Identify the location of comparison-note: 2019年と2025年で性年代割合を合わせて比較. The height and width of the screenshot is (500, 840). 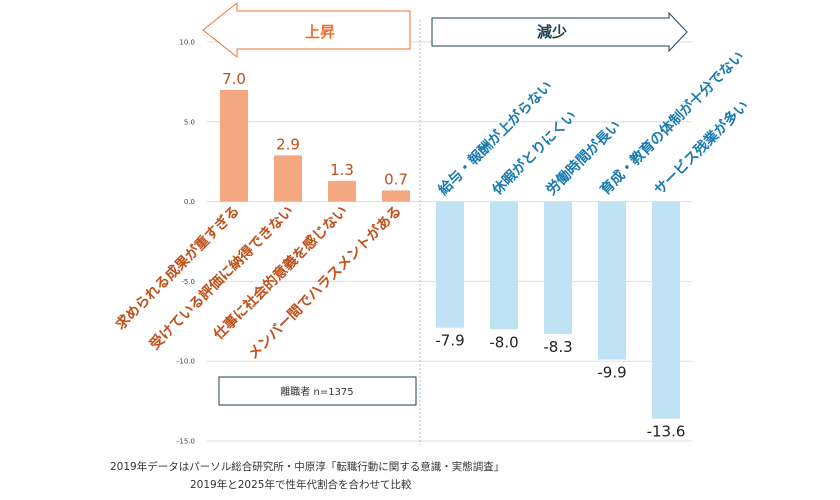
(301, 484).